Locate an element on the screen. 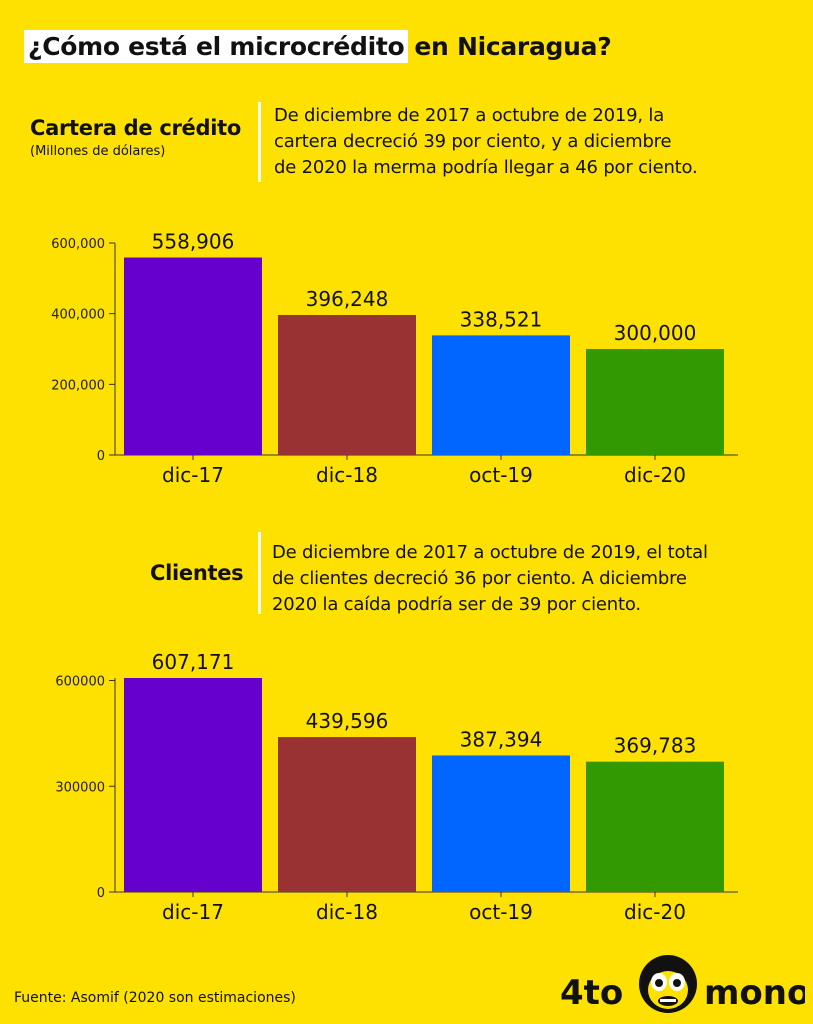 The width and height of the screenshot is (813, 1024). bar-value-label: 338,521 is located at coordinates (501, 319).